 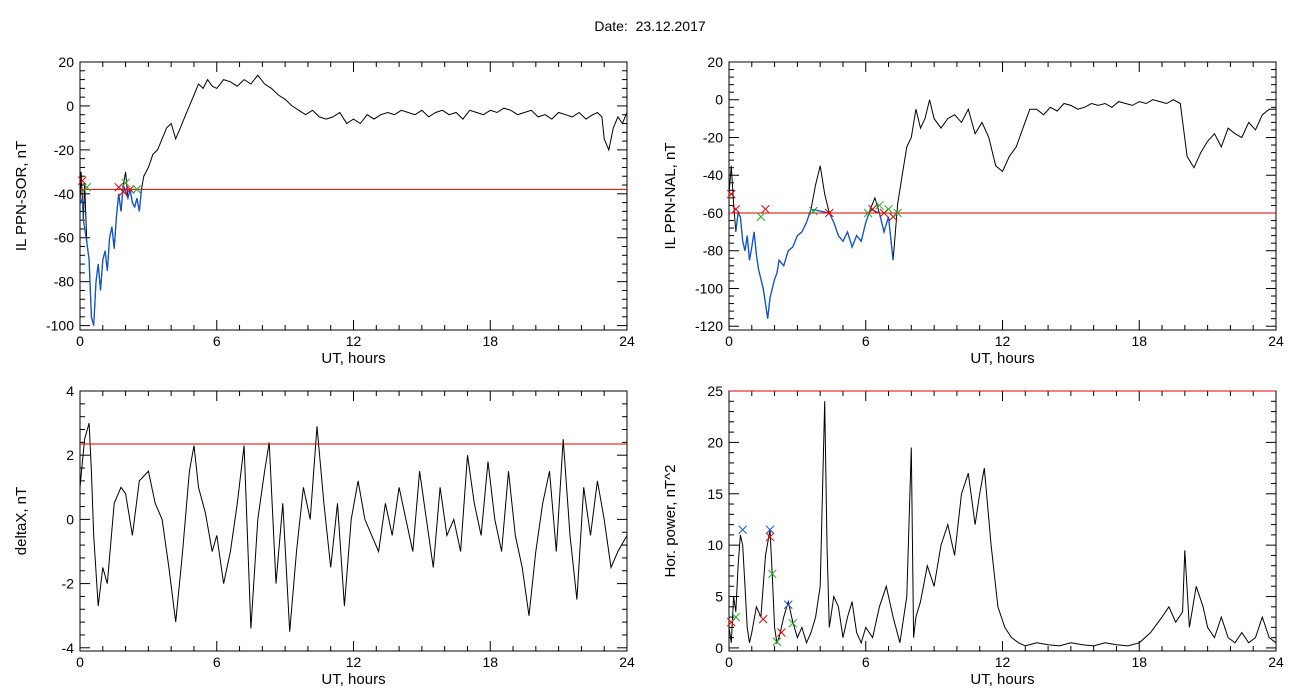 I want to click on highlight-line, so click(x=111, y=255).